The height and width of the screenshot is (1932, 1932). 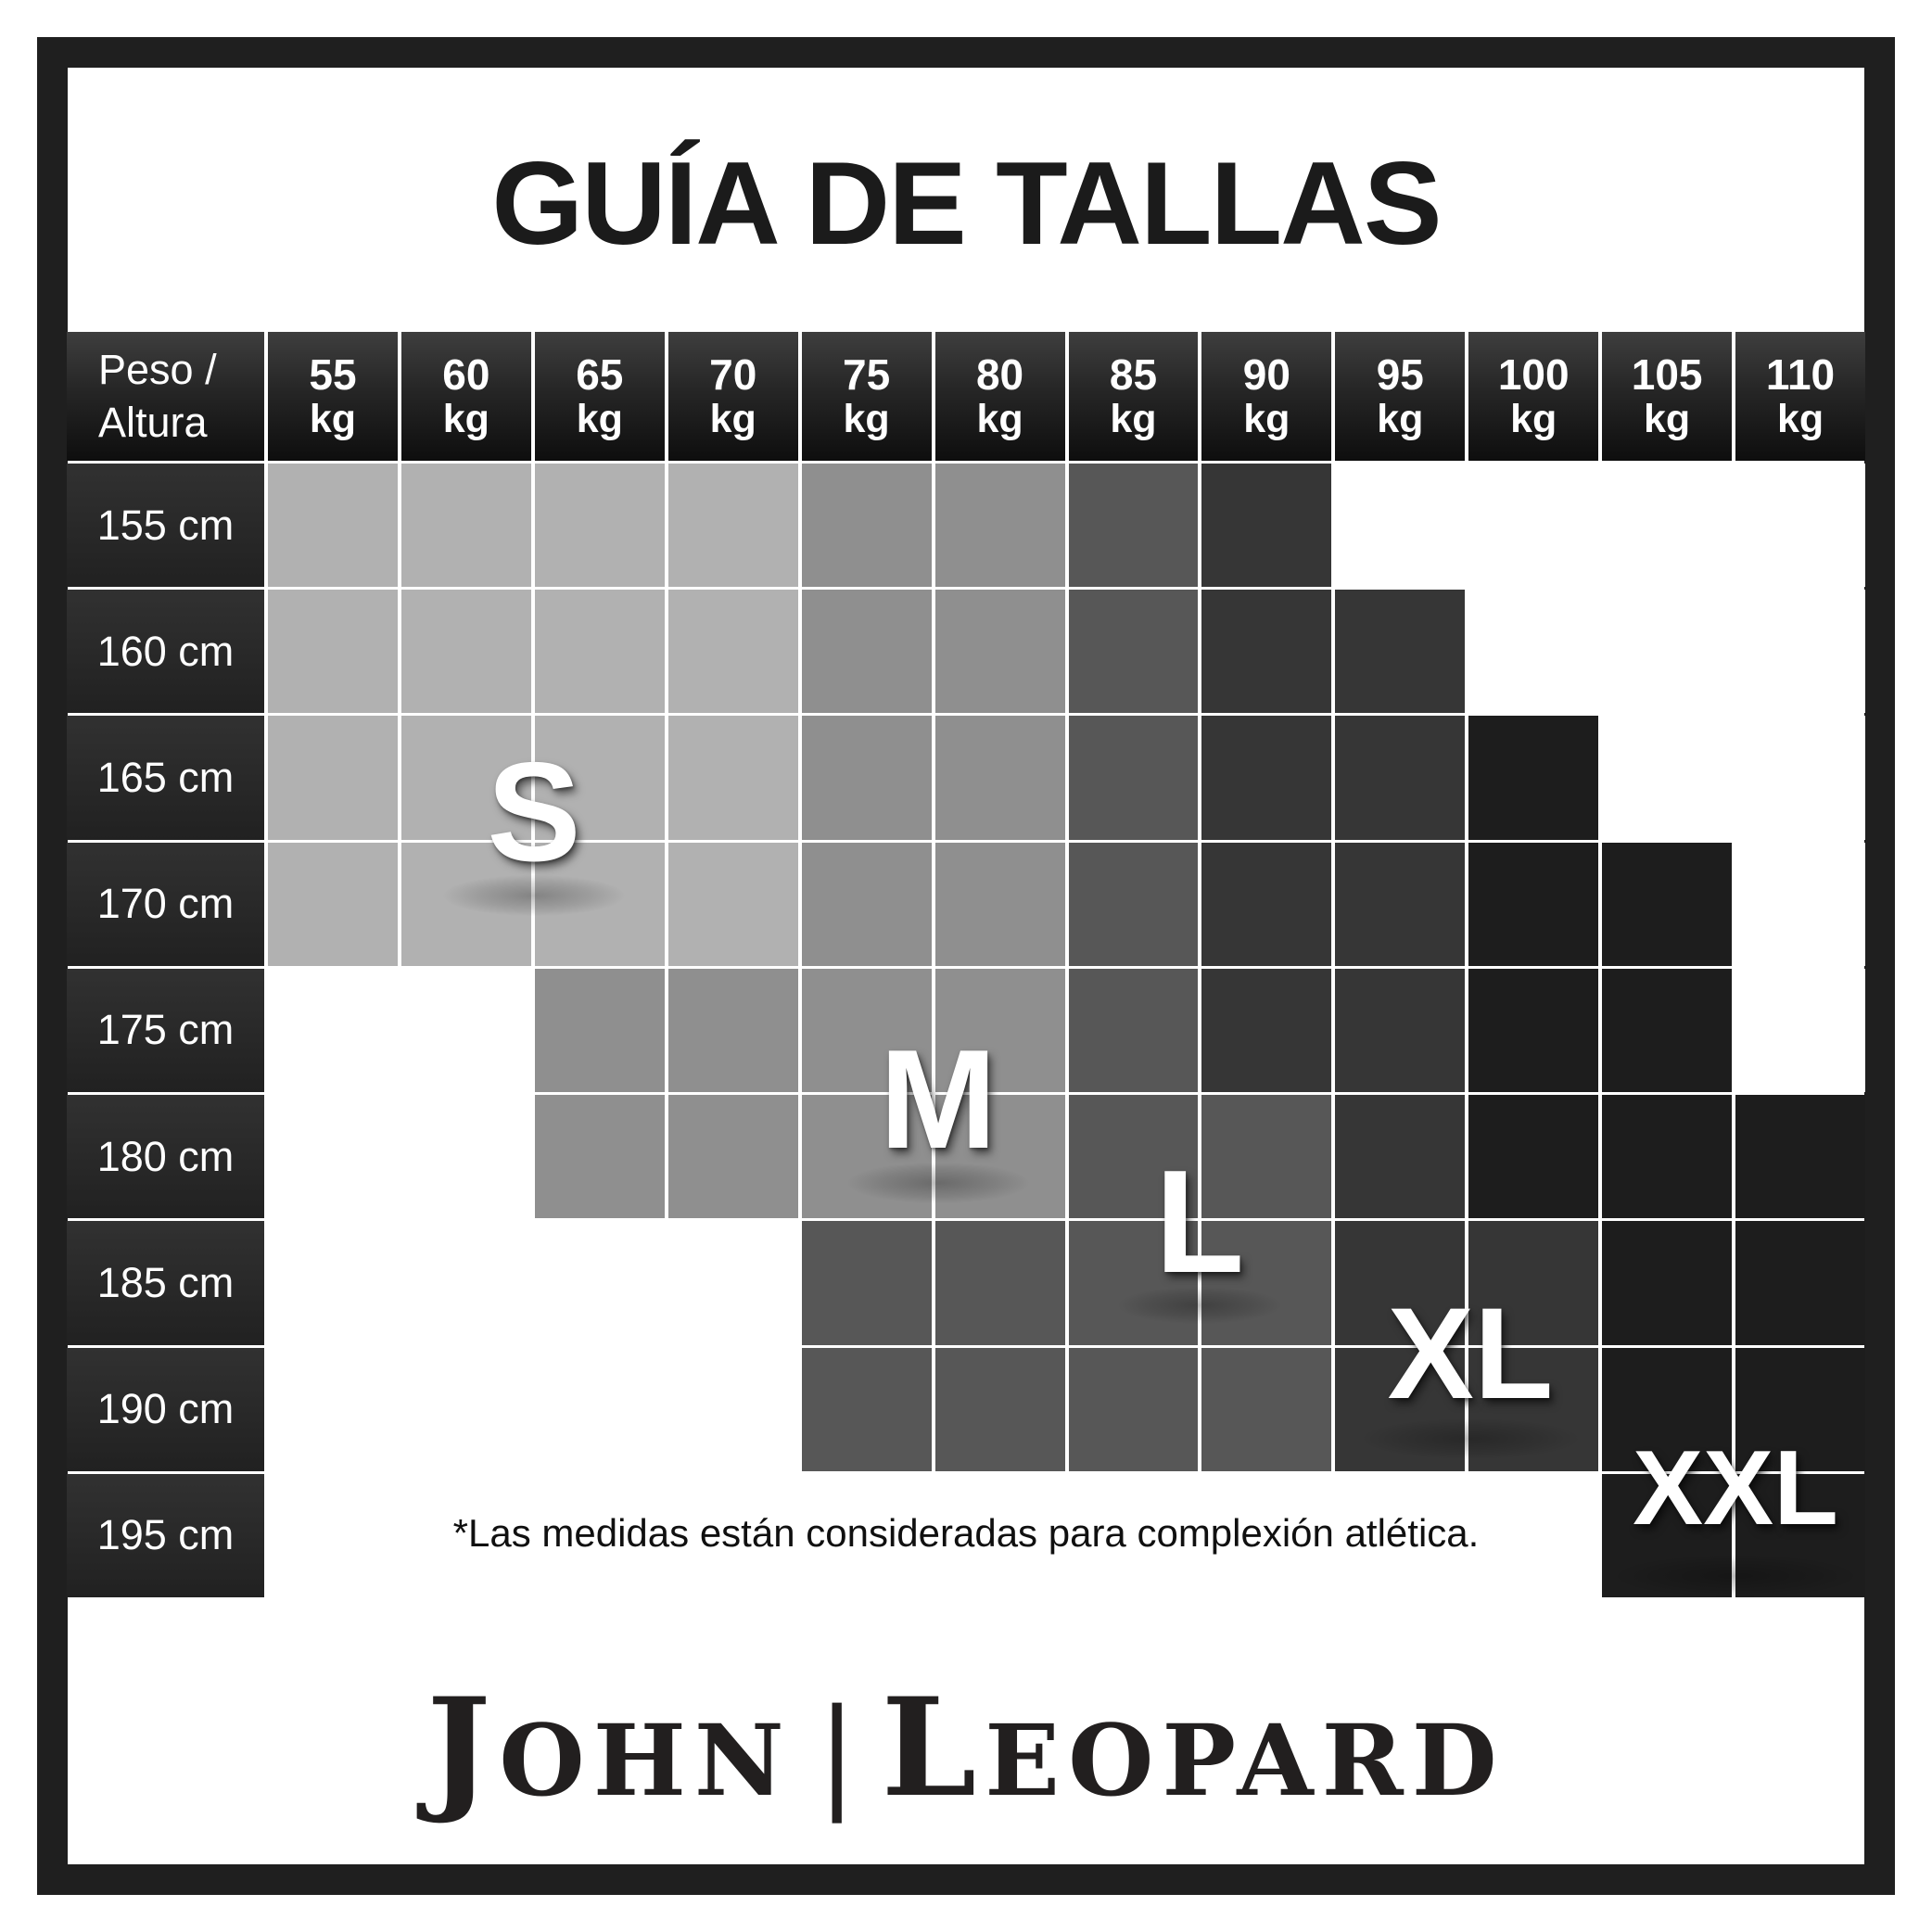 I want to click on zone-label-l: L, so click(x=1199, y=1221).